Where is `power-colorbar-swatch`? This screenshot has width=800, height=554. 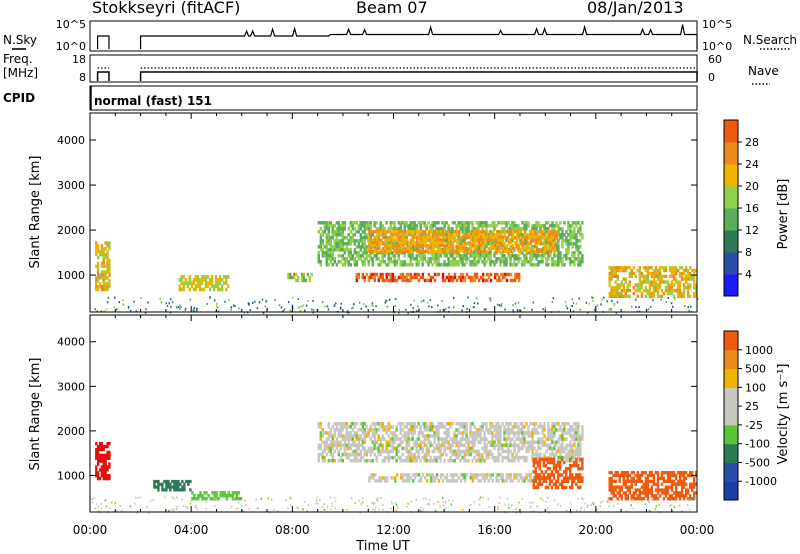 power-colorbar-swatch is located at coordinates (731, 285).